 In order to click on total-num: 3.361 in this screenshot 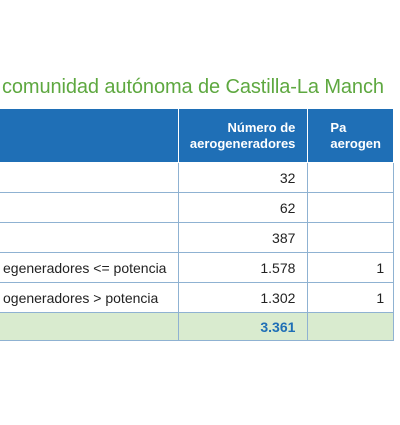, I will do `click(243, 326)`.